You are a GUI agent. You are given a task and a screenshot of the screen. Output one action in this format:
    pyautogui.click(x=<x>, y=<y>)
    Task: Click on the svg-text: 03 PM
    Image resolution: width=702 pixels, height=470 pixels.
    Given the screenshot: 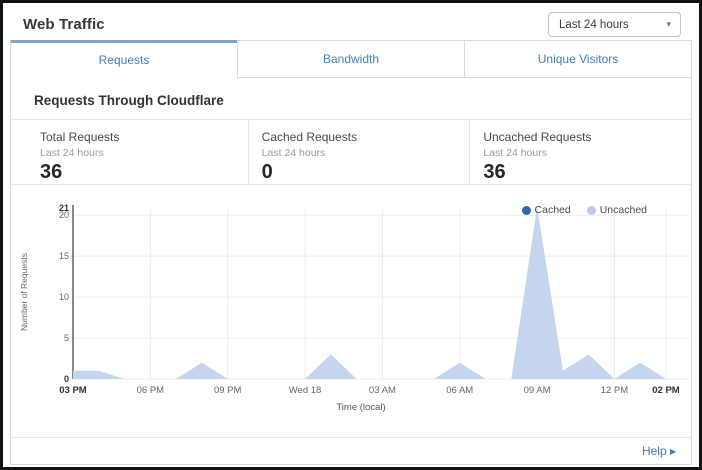 What is the action you would take?
    pyautogui.click(x=73, y=390)
    